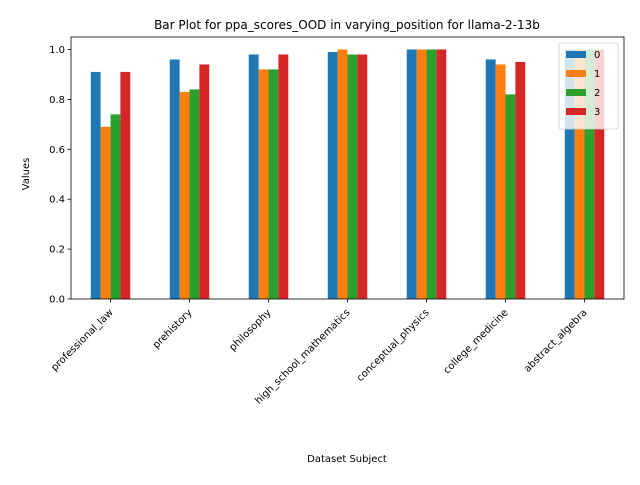 This screenshot has height=485, width=640. Describe the element at coordinates (57, 250) in the screenshot. I see `y-tick-label: 0.2` at that location.